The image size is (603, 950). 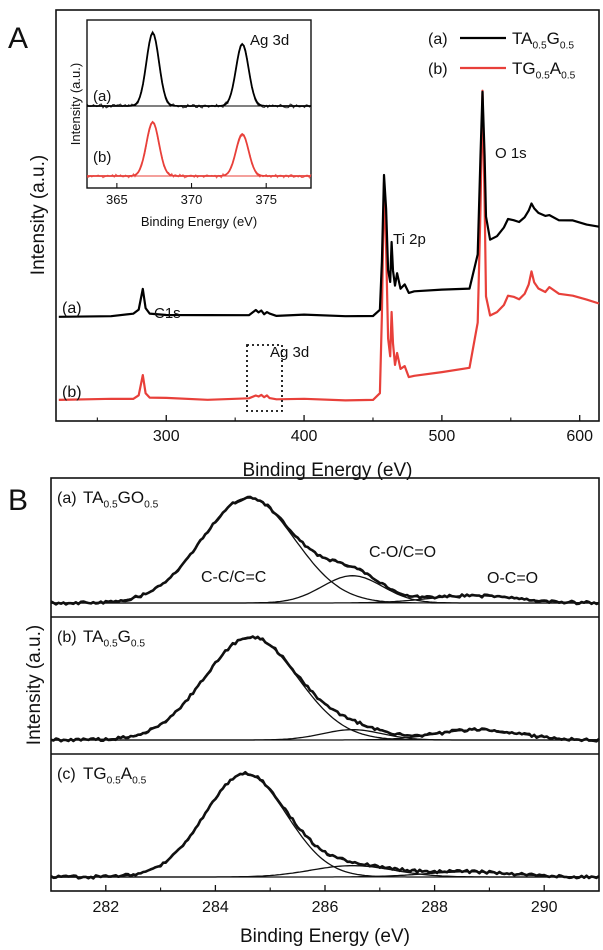 I want to click on inset-frame, so click(x=199, y=104).